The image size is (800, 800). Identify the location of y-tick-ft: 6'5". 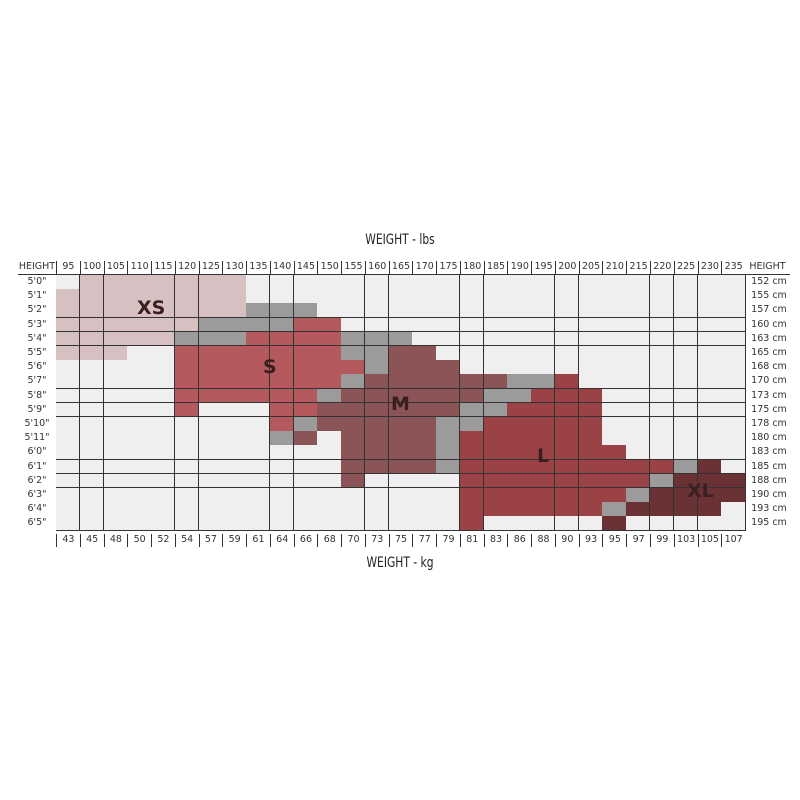
(37, 523).